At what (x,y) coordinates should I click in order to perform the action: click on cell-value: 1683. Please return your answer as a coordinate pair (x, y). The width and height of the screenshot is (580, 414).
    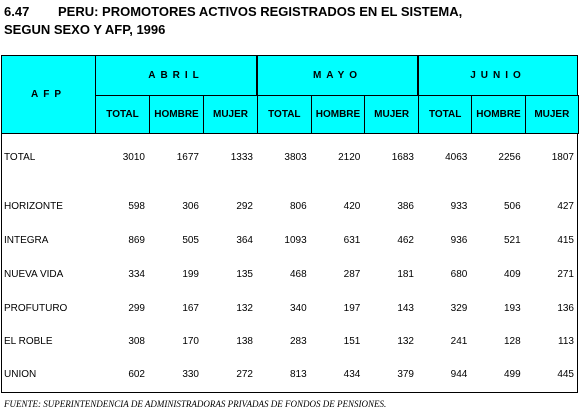
    Looking at the image, I should click on (402, 157).